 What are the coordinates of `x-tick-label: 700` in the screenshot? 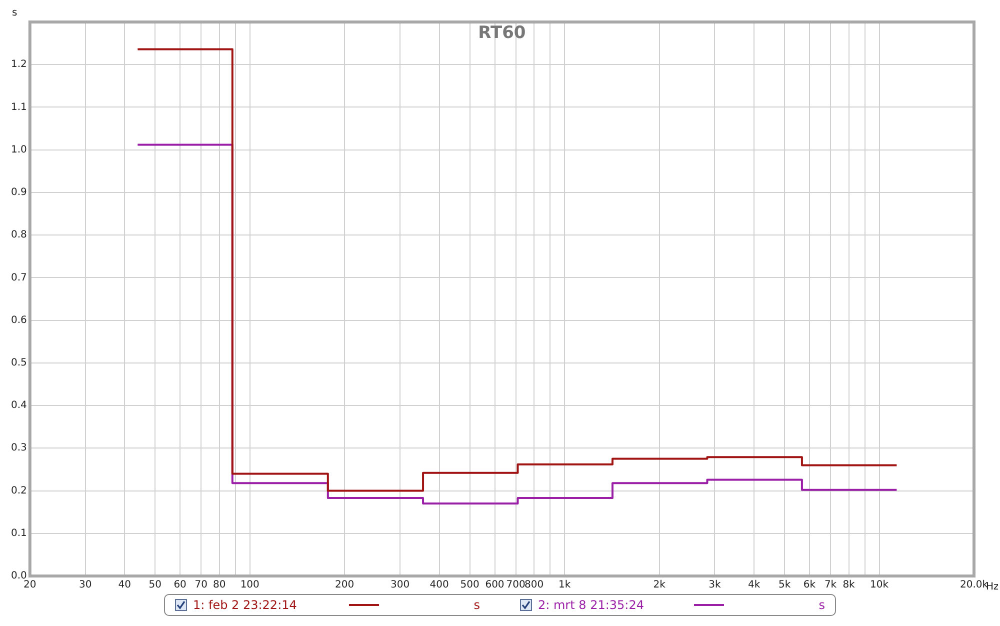 It's located at (516, 585).